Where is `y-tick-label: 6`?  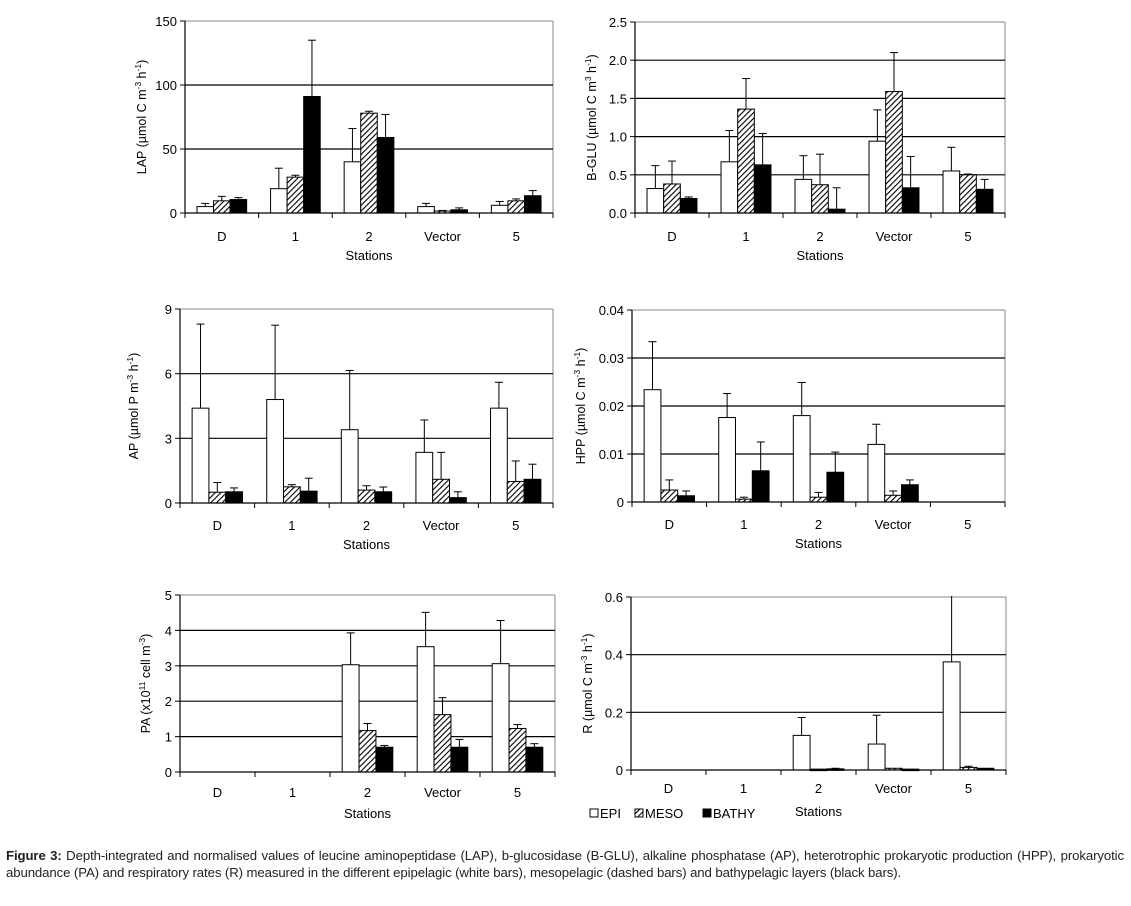
y-tick-label: 6 is located at coordinates (168, 374).